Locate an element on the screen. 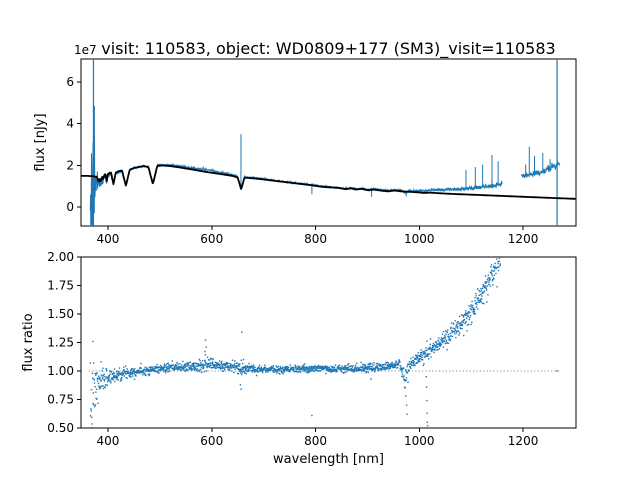 Image resolution: width=640 pixels, height=480 pixels. y-tick-label: 1.50 is located at coordinates (60, 314).